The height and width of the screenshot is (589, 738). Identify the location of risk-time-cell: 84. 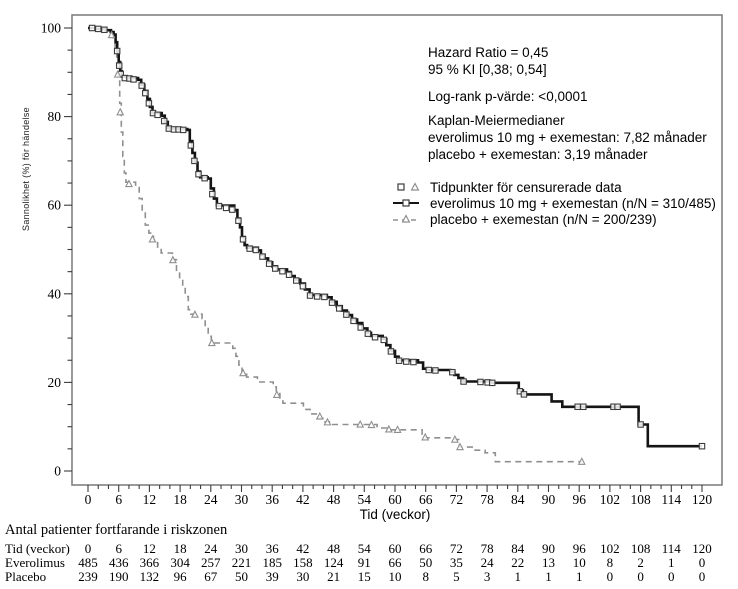
(518, 548).